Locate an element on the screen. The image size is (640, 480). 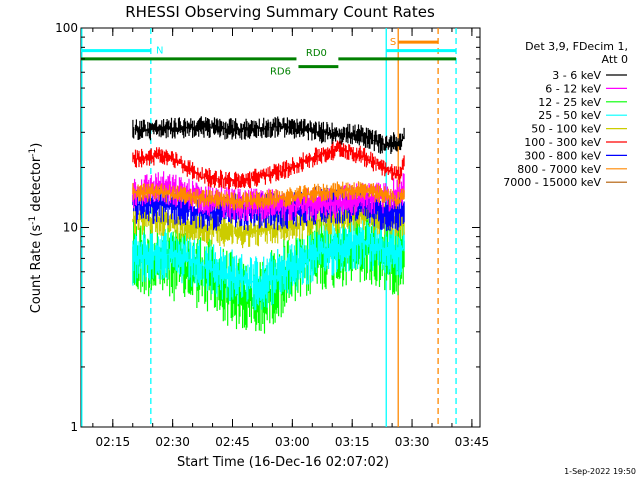
series-3-6kev is located at coordinates (268, 135).